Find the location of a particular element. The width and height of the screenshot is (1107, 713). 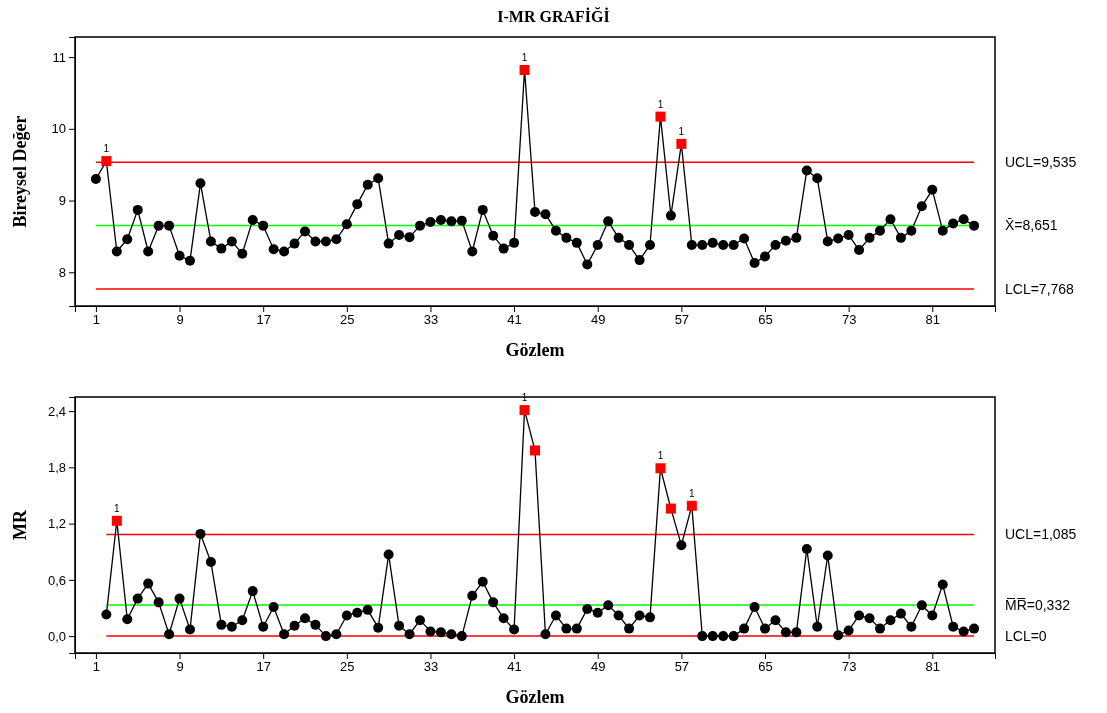

y-tick-label: 9 is located at coordinates (62, 201).